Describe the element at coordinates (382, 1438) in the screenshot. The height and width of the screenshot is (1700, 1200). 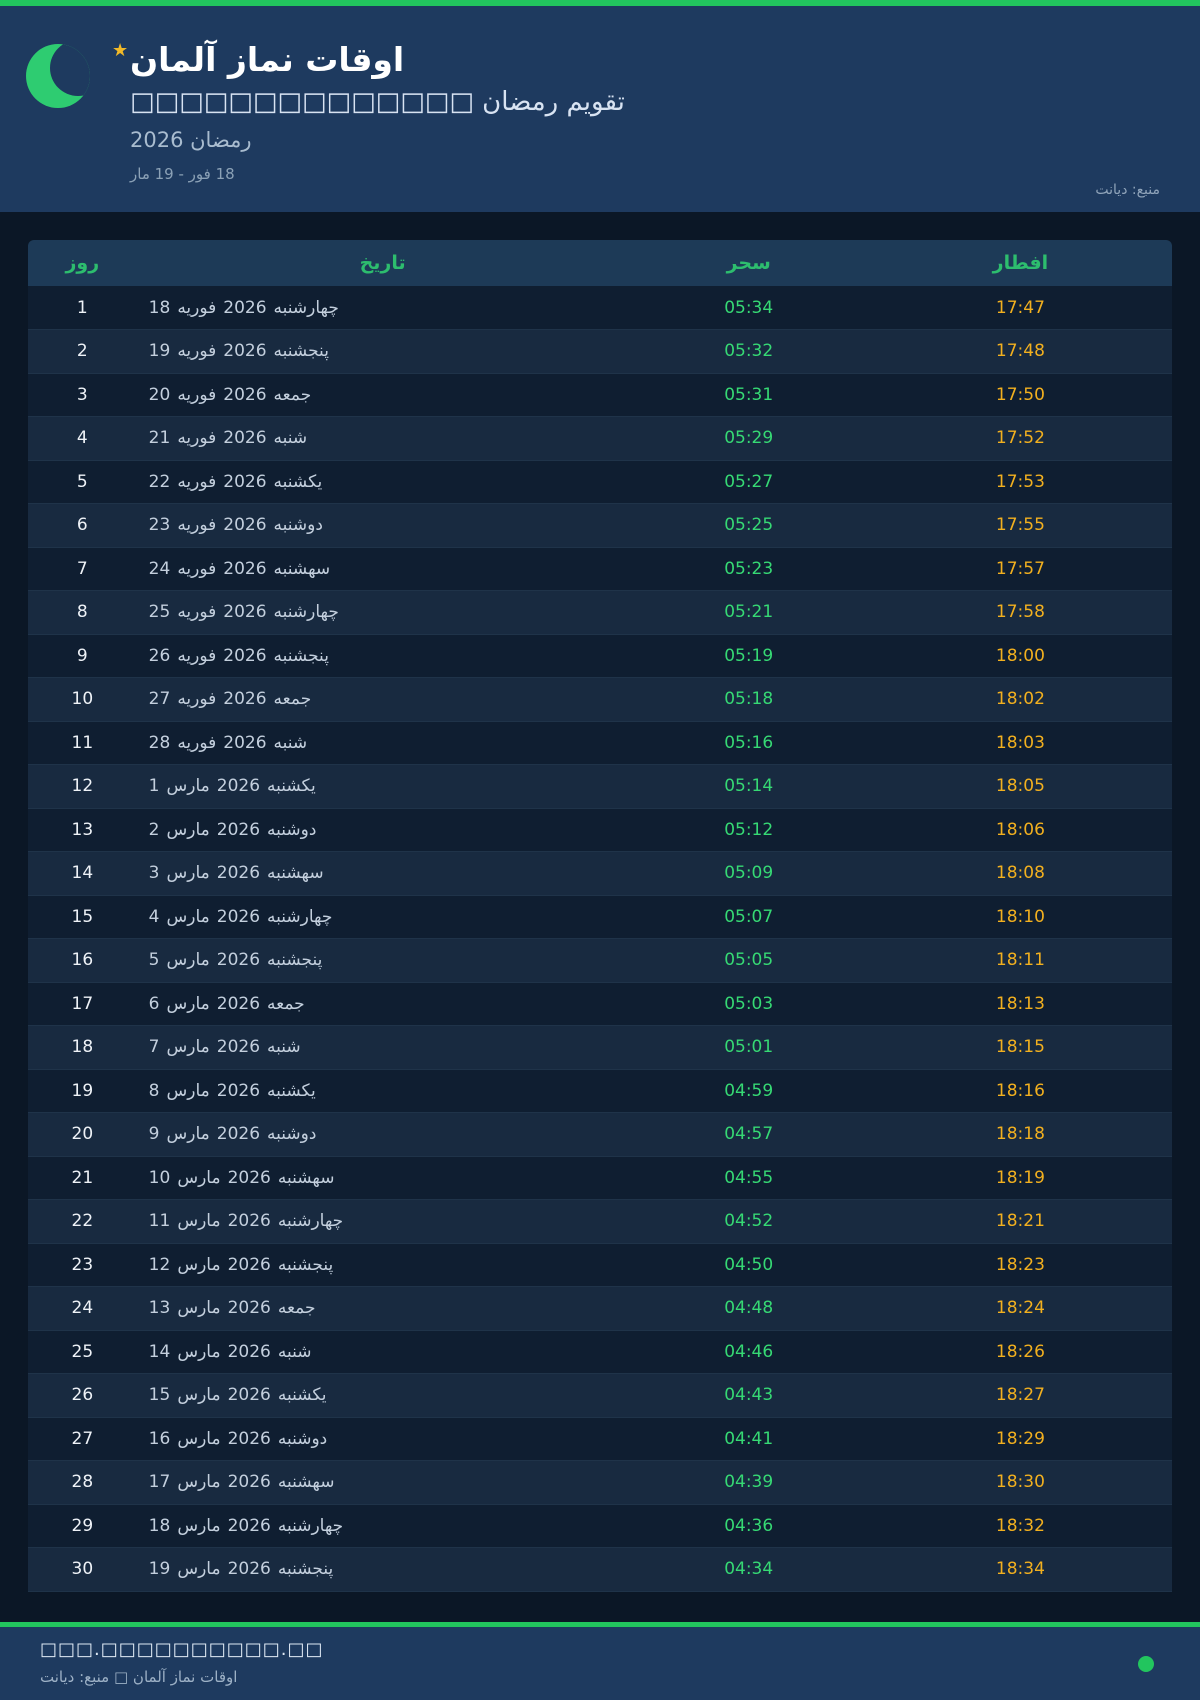
I see `date-cell: 16 مارس 2026 دوشنبه` at that location.